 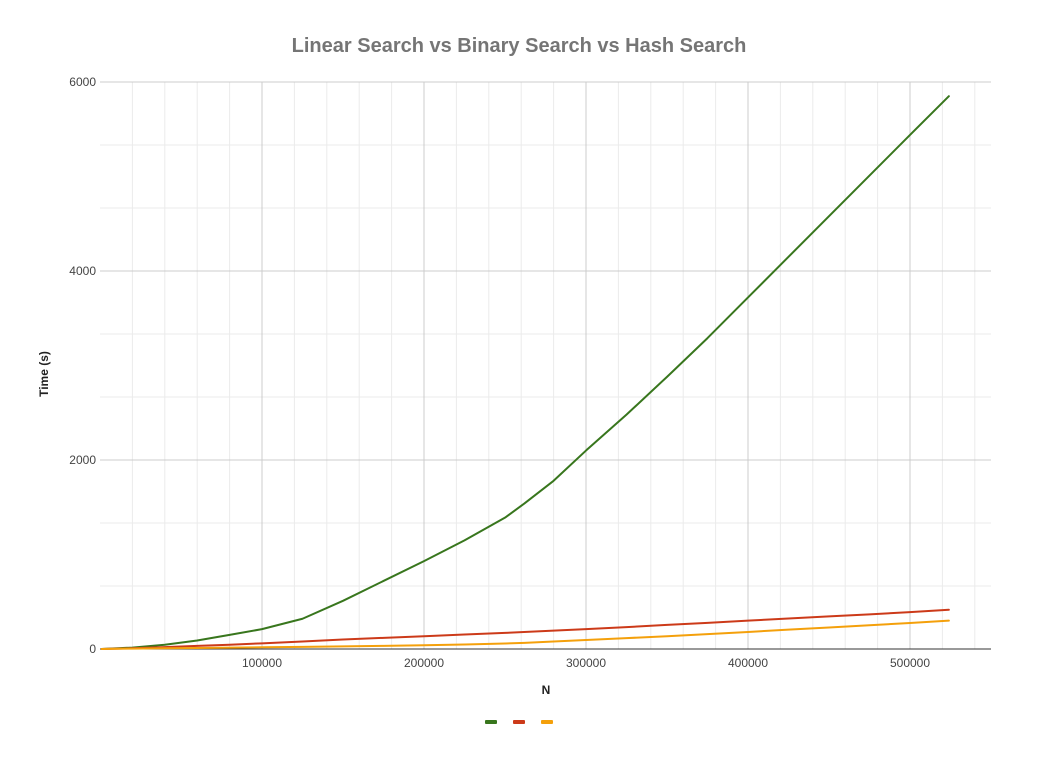 I want to click on y-axis-title: Time (s), so click(x=44, y=374).